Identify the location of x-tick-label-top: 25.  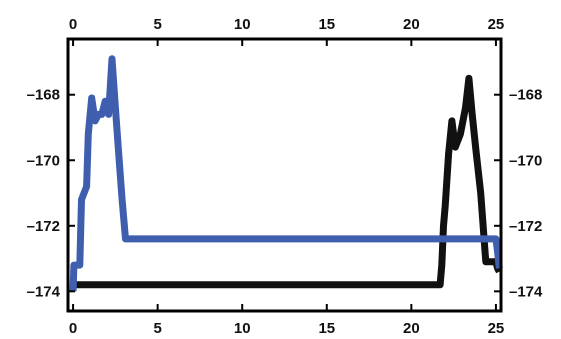
(496, 24).